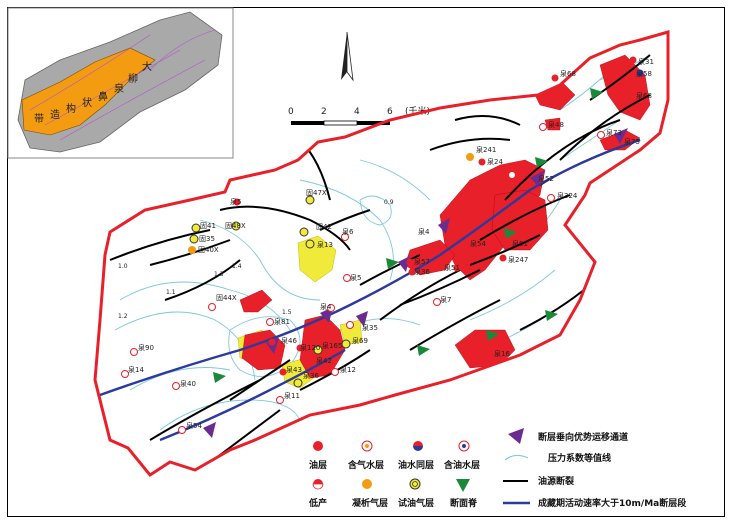 This screenshot has height=524, width=739. What do you see at coordinates (644, 73) in the screenshot?
I see `well-label: 泉58` at bounding box center [644, 73].